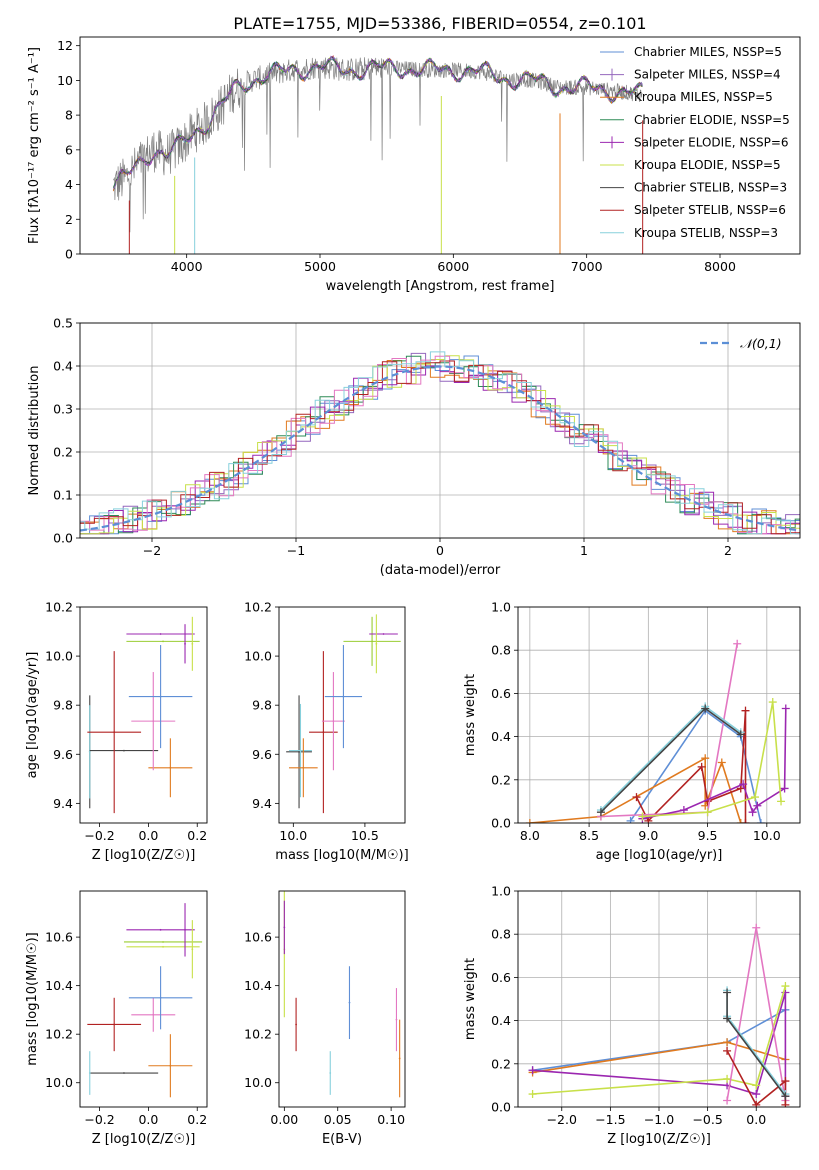  I want to click on y-tick-label: 1.0, so click(501, 607).